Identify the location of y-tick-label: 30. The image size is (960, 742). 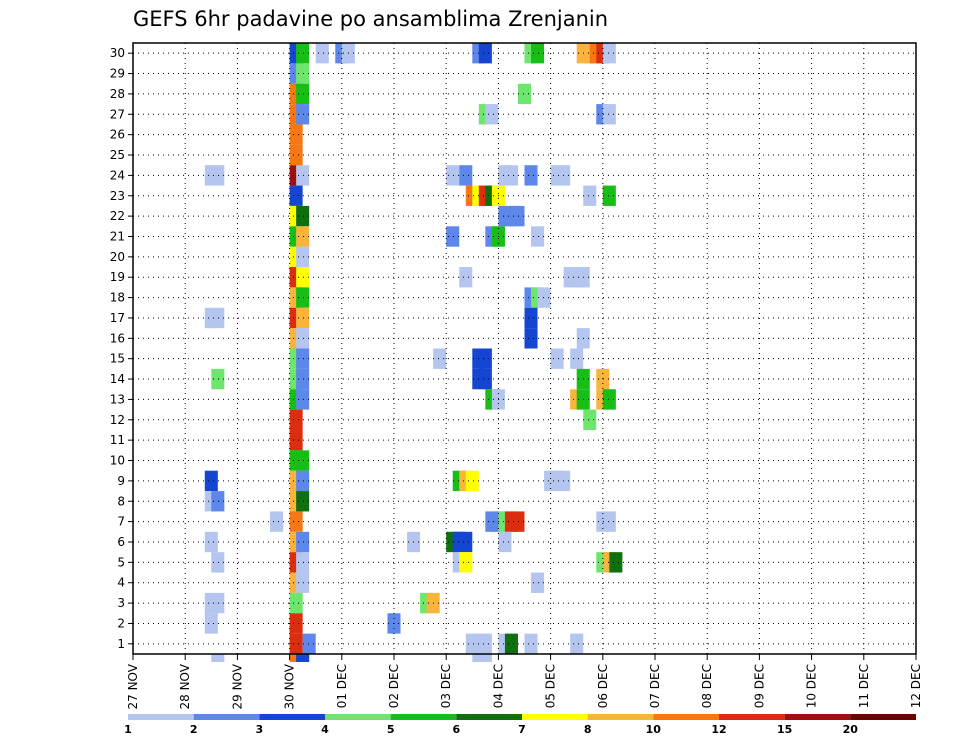
(117, 53).